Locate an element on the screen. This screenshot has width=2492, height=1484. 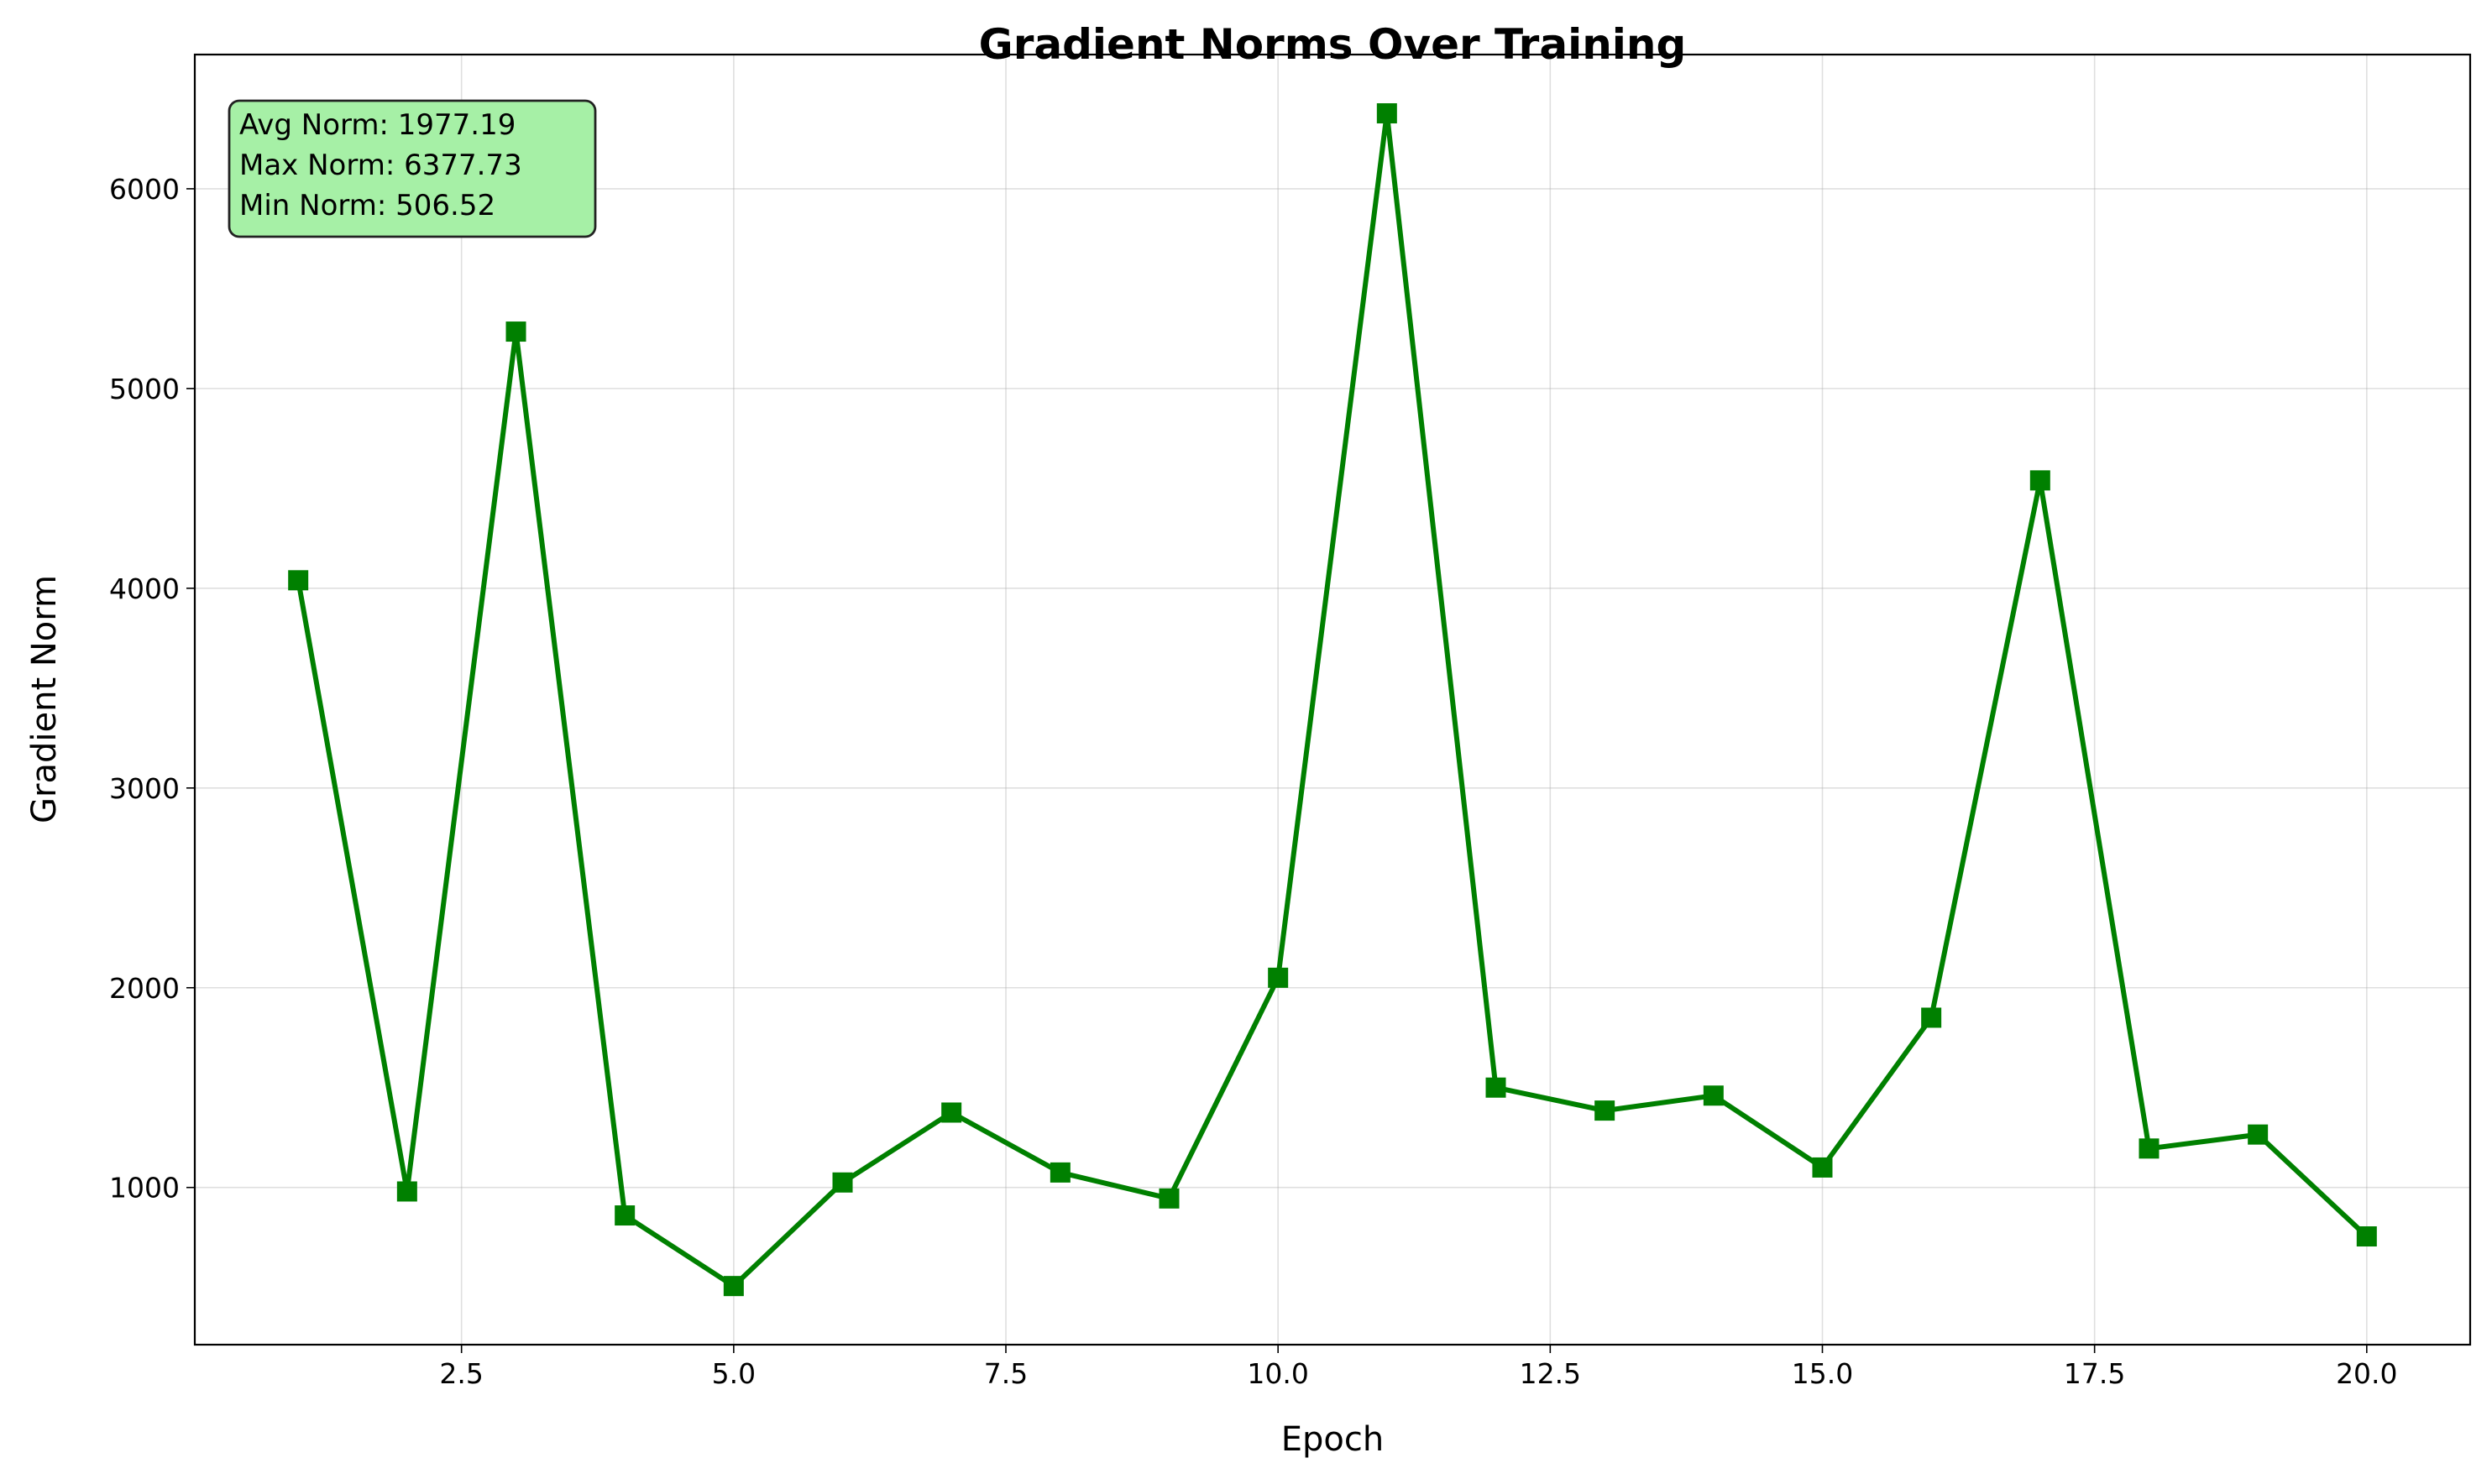
y-tick-label: 3000 is located at coordinates (144, 788).